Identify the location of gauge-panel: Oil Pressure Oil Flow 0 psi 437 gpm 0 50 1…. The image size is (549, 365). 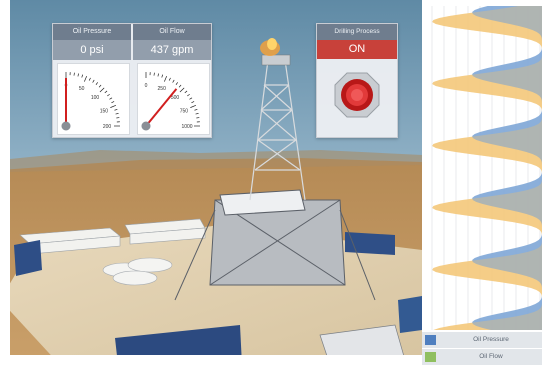
(132, 80).